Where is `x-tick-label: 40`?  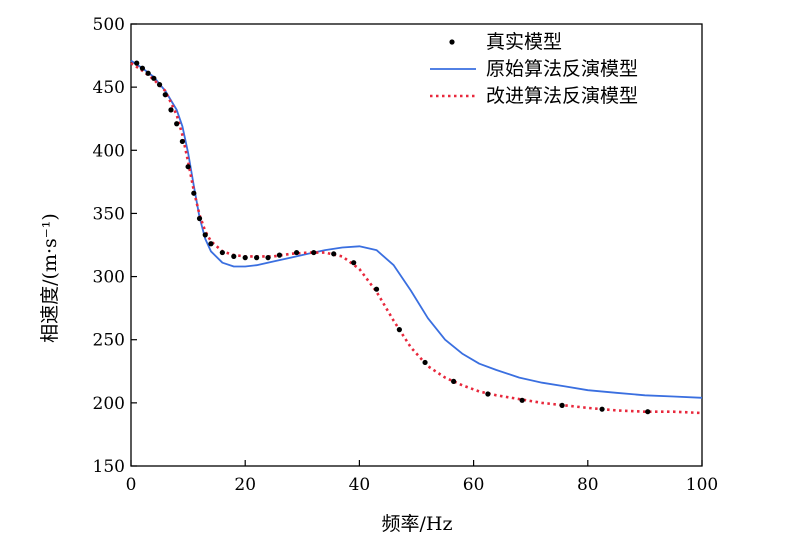
x-tick-label: 40 is located at coordinates (360, 485).